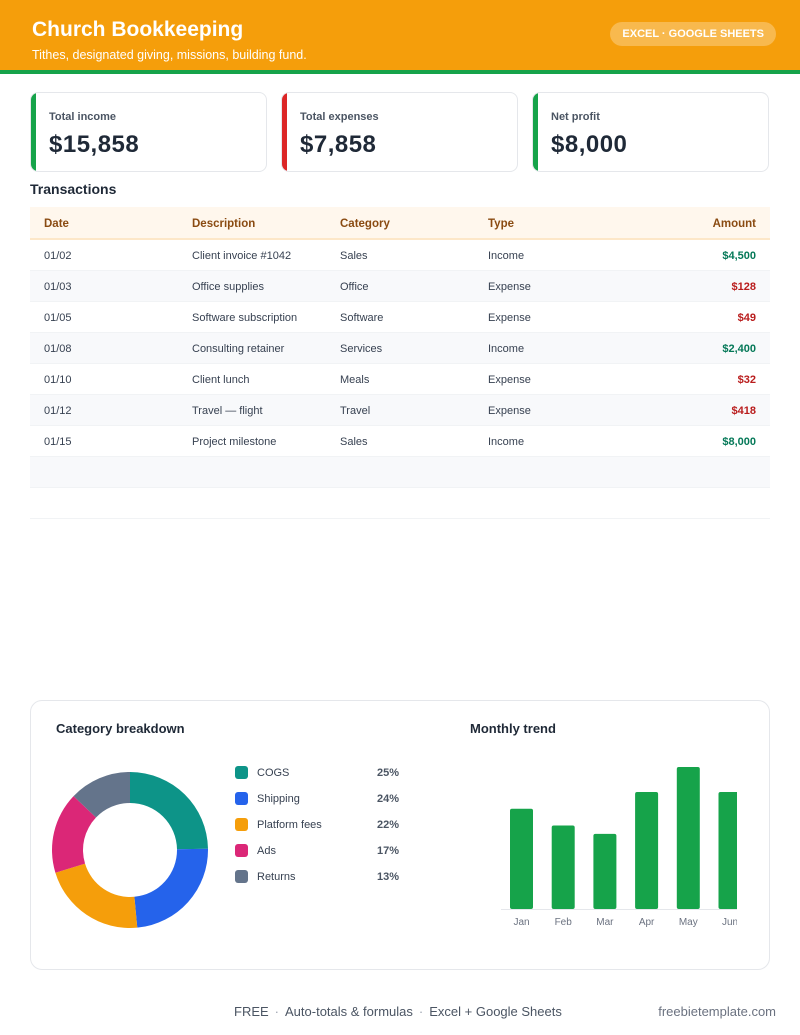  I want to click on table-row: 01/12 Travel — flight Travel Expense $418, so click(400, 410).